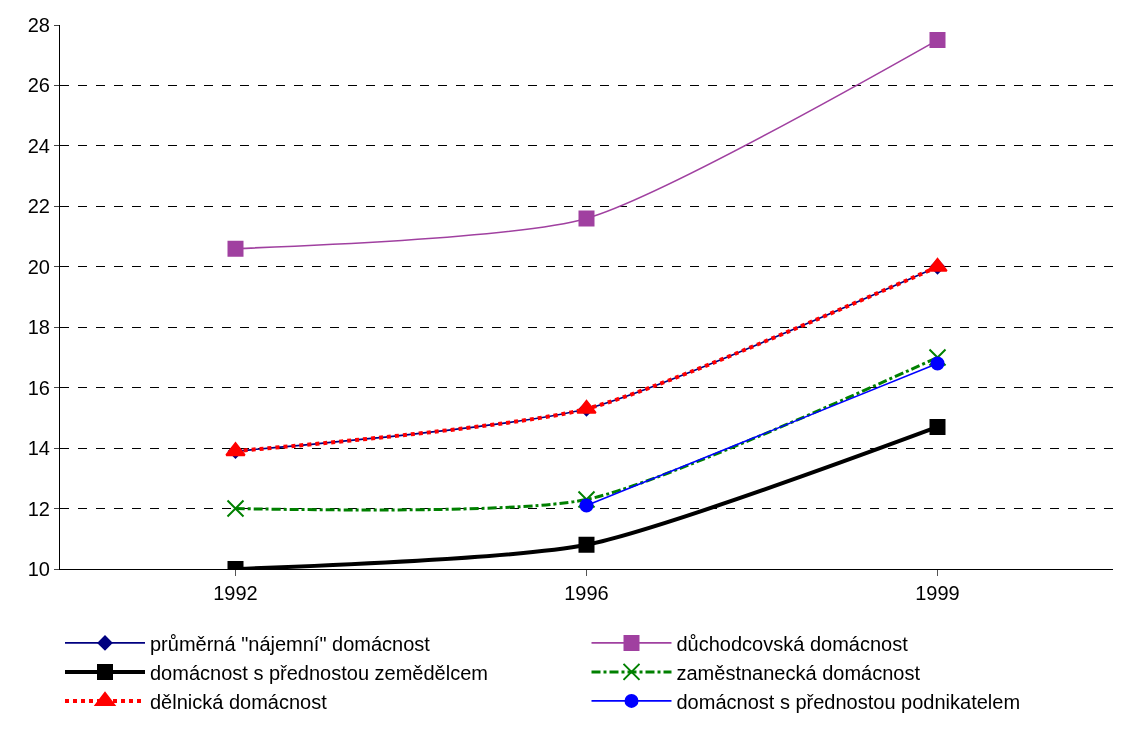  What do you see at coordinates (38, 448) in the screenshot?
I see `y-tick-label: 14` at bounding box center [38, 448].